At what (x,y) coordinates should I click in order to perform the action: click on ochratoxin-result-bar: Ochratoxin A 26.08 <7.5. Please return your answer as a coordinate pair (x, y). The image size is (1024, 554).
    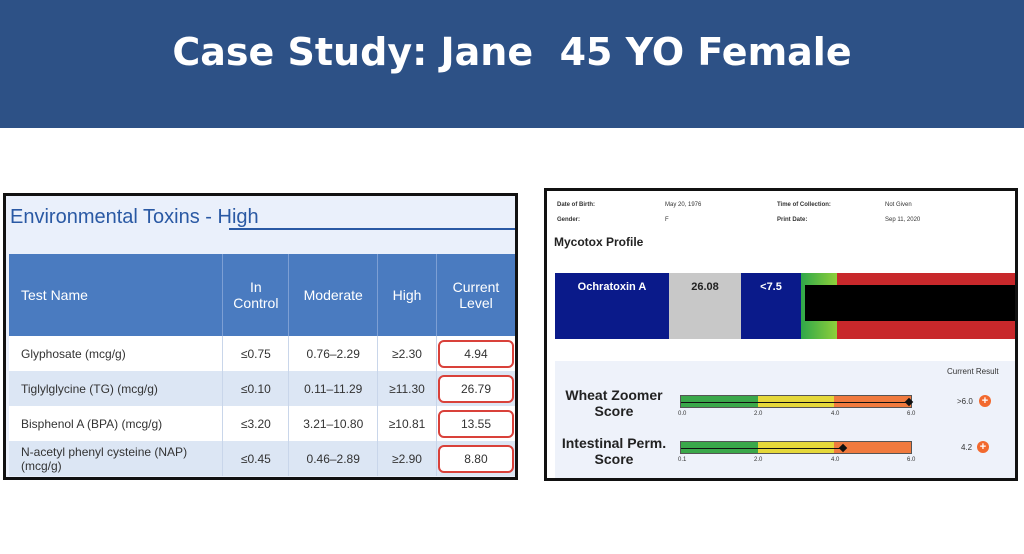
    Looking at the image, I should click on (785, 306).